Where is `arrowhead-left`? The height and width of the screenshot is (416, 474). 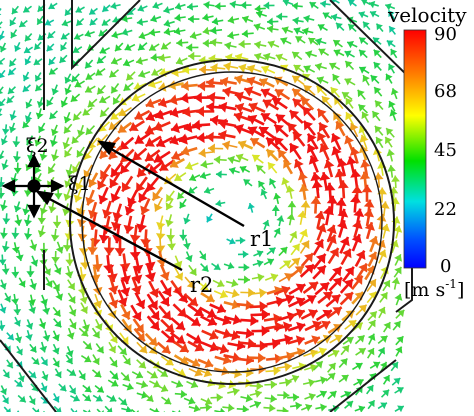 arrowhead-left is located at coordinates (9, 186).